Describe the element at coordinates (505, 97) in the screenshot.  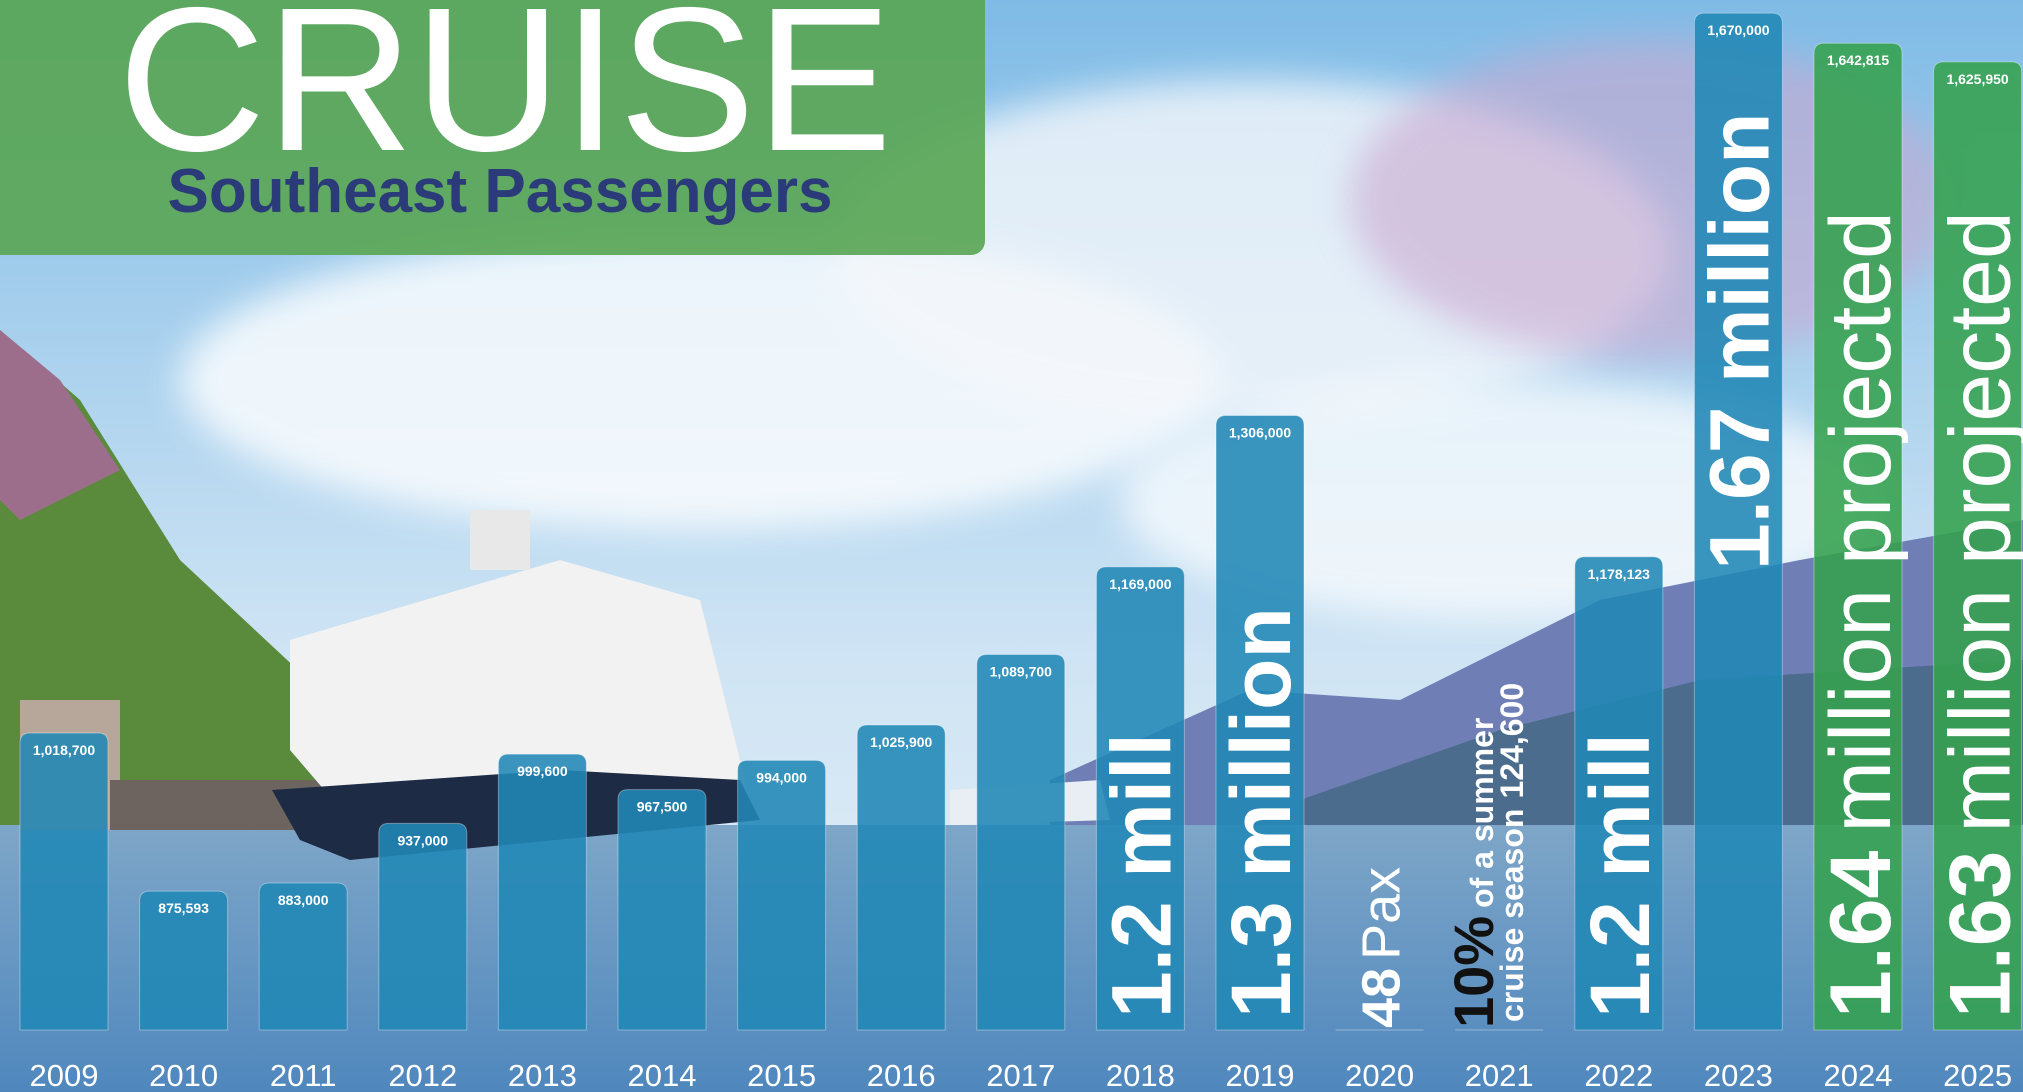
I see `chart-title: CRUISE` at that location.